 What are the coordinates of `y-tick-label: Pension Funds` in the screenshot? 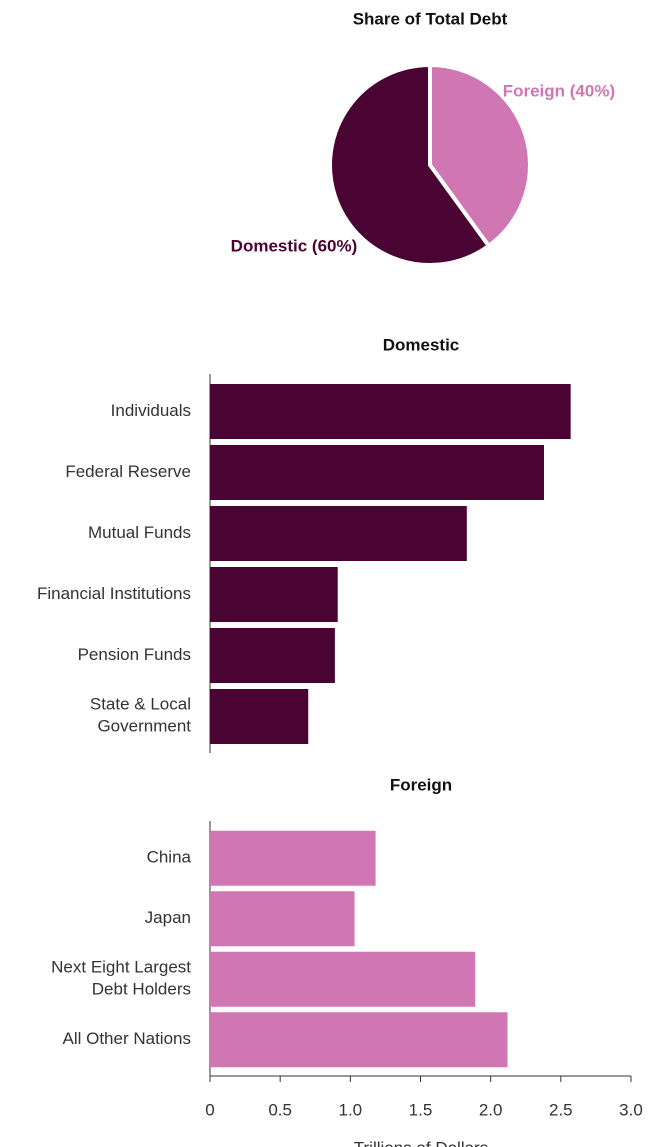 It's located at (134, 654).